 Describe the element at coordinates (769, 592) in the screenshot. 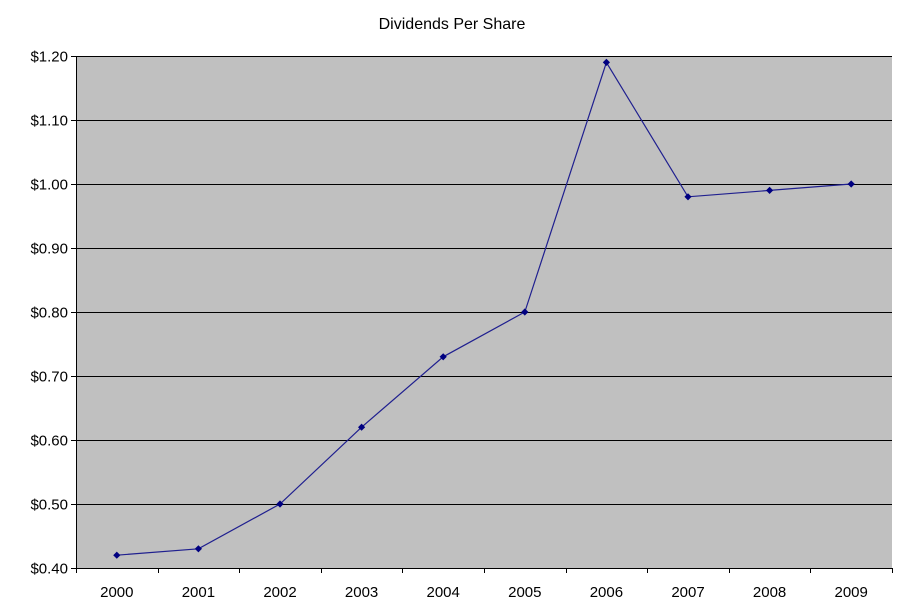

I see `x-tick-label: 2008` at that location.